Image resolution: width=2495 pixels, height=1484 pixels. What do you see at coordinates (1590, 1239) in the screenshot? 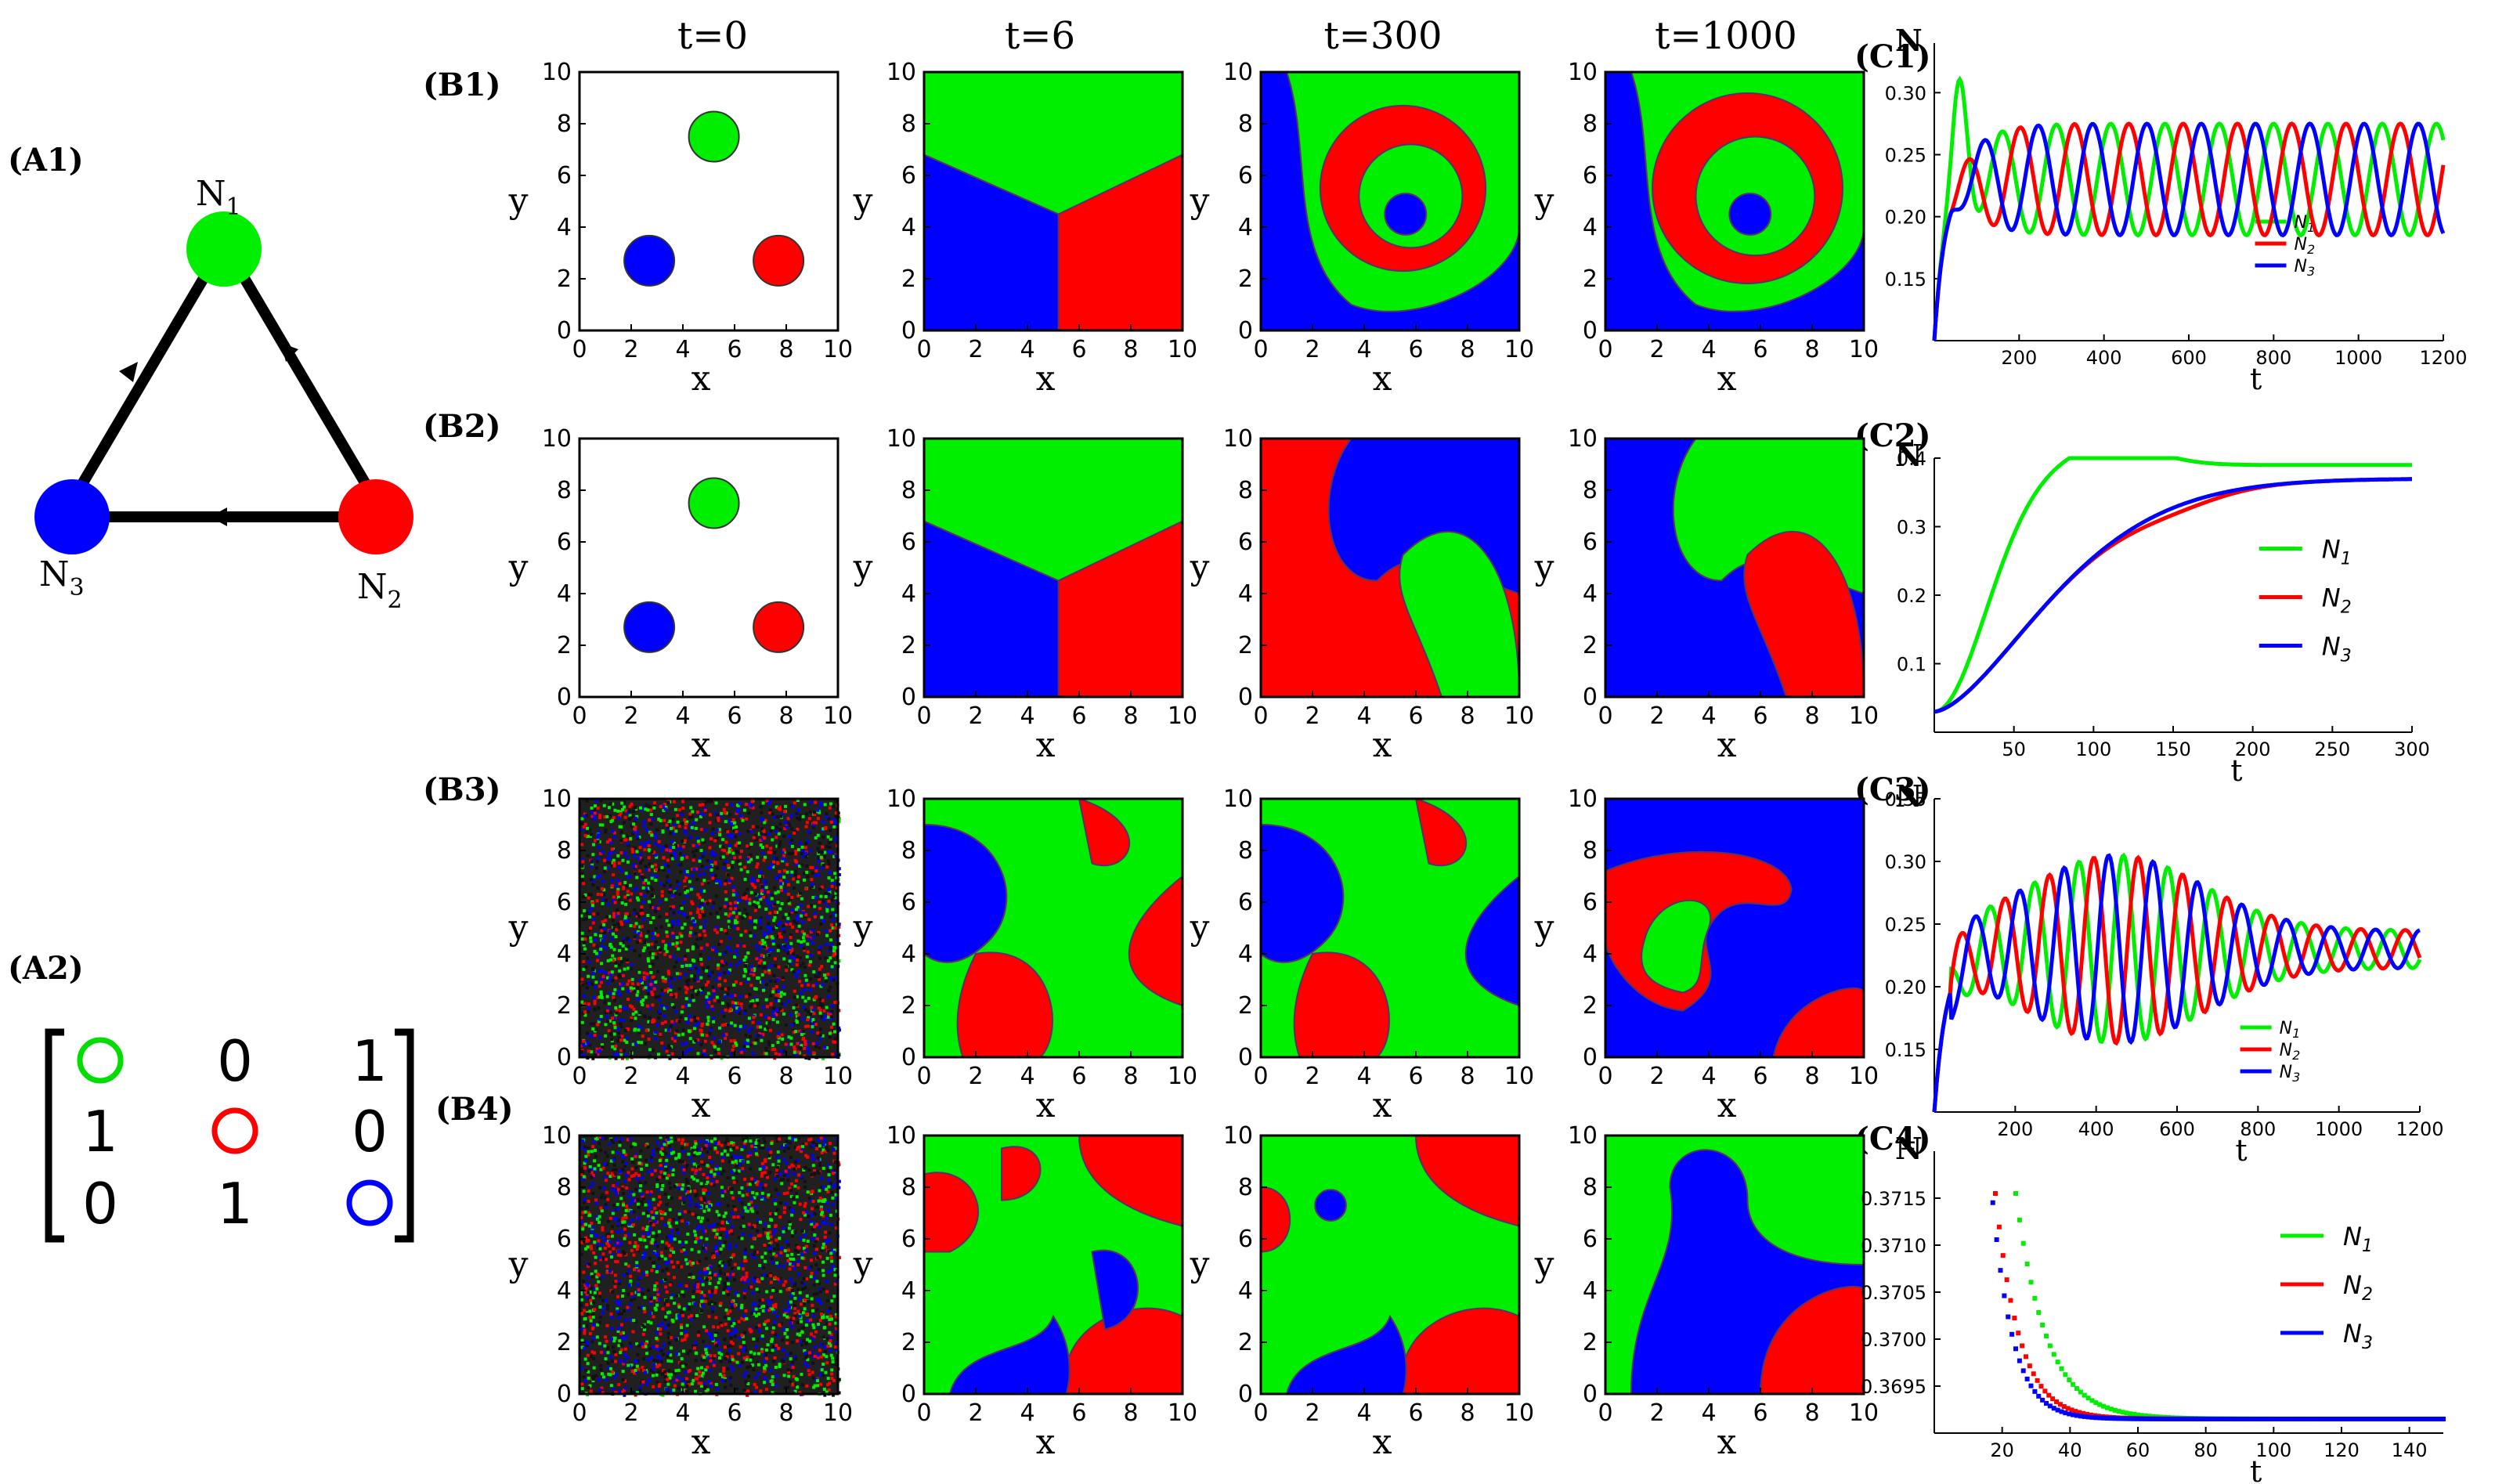
I see `map-y-tick: 6` at bounding box center [1590, 1239].